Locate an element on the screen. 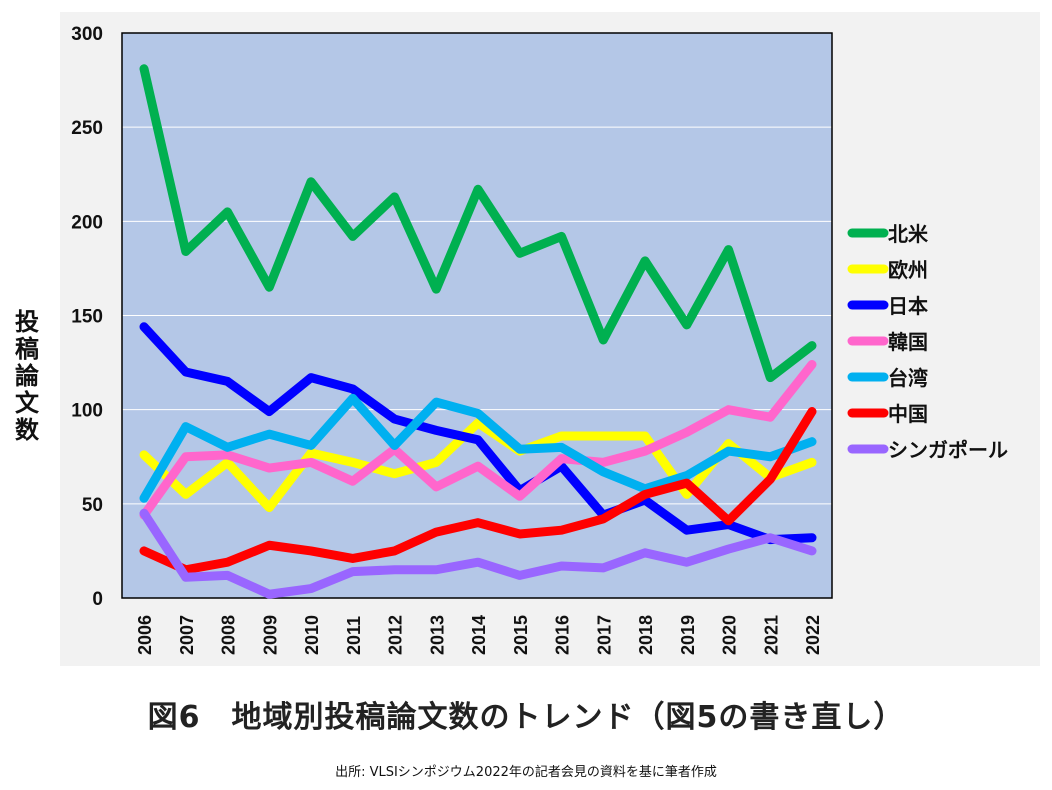 Image resolution: width=1052 pixels, height=790 pixels. y-tick-label: 100 is located at coordinates (87, 411).